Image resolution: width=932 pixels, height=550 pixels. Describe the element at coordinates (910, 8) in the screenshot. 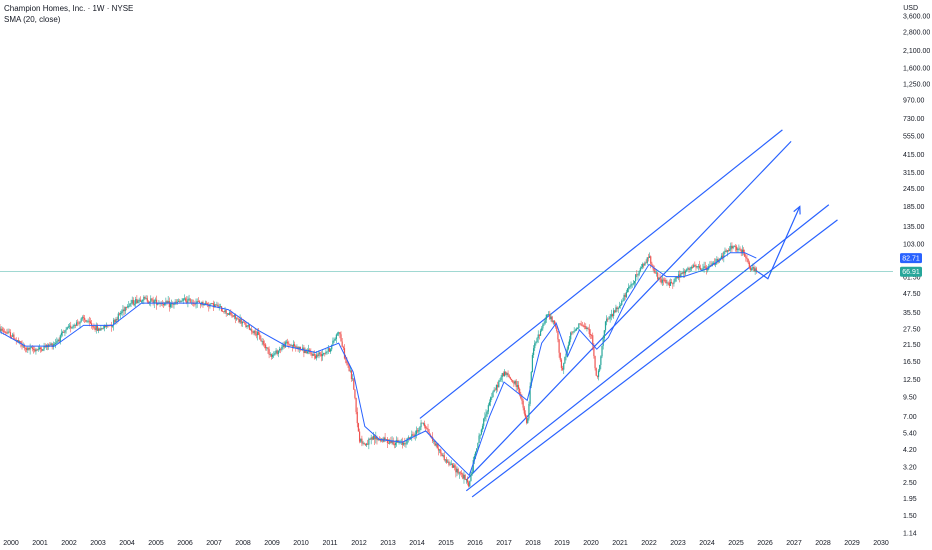

I see `currency-label: USD` at that location.